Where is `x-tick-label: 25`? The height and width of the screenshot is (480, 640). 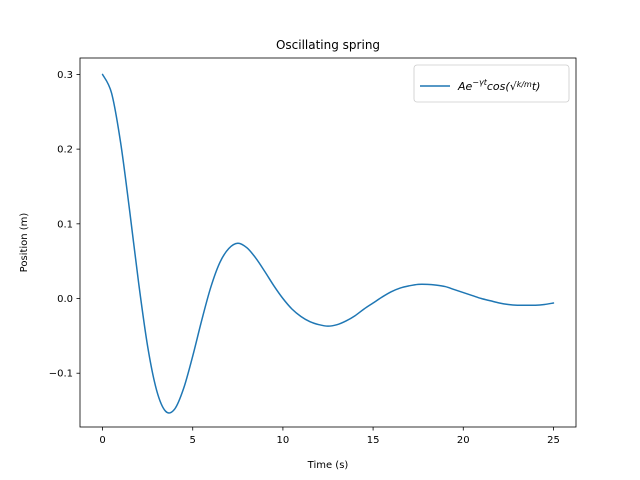 x-tick-label: 25 is located at coordinates (553, 440).